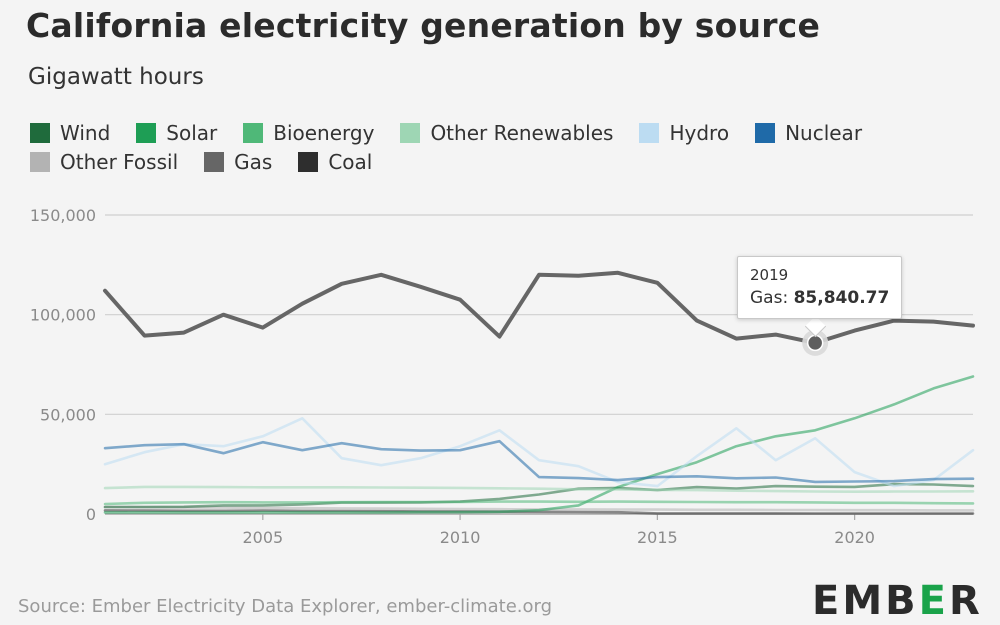  I want to click on tooltip: 2019 Gas: 85,840.77, so click(820, 287).